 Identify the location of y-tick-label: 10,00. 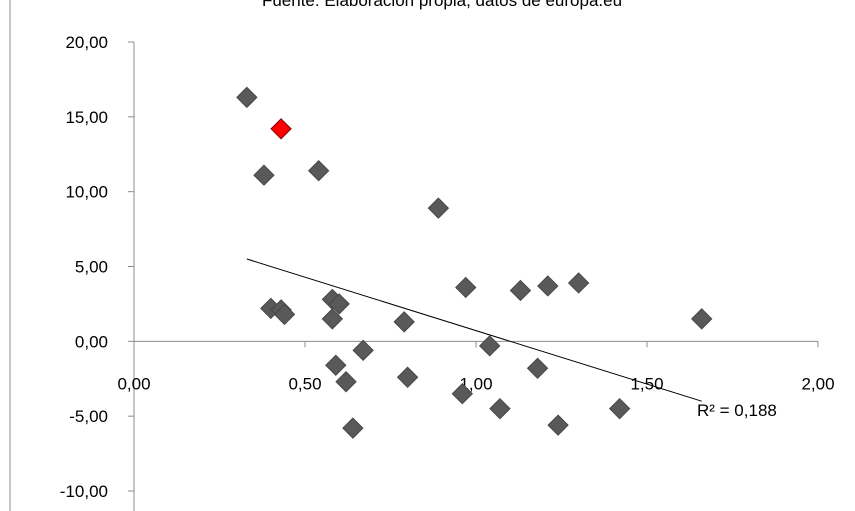
(86, 192).